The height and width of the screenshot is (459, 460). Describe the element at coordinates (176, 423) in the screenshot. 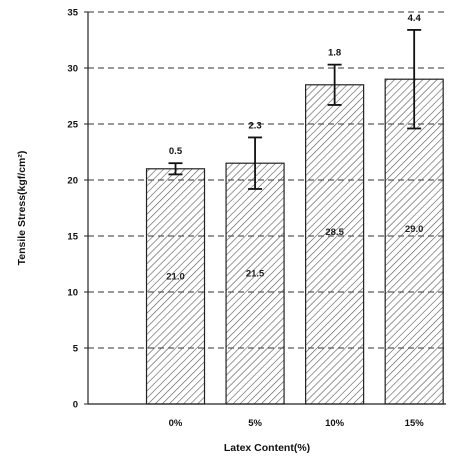

I see `x-tick-label: 0%` at that location.